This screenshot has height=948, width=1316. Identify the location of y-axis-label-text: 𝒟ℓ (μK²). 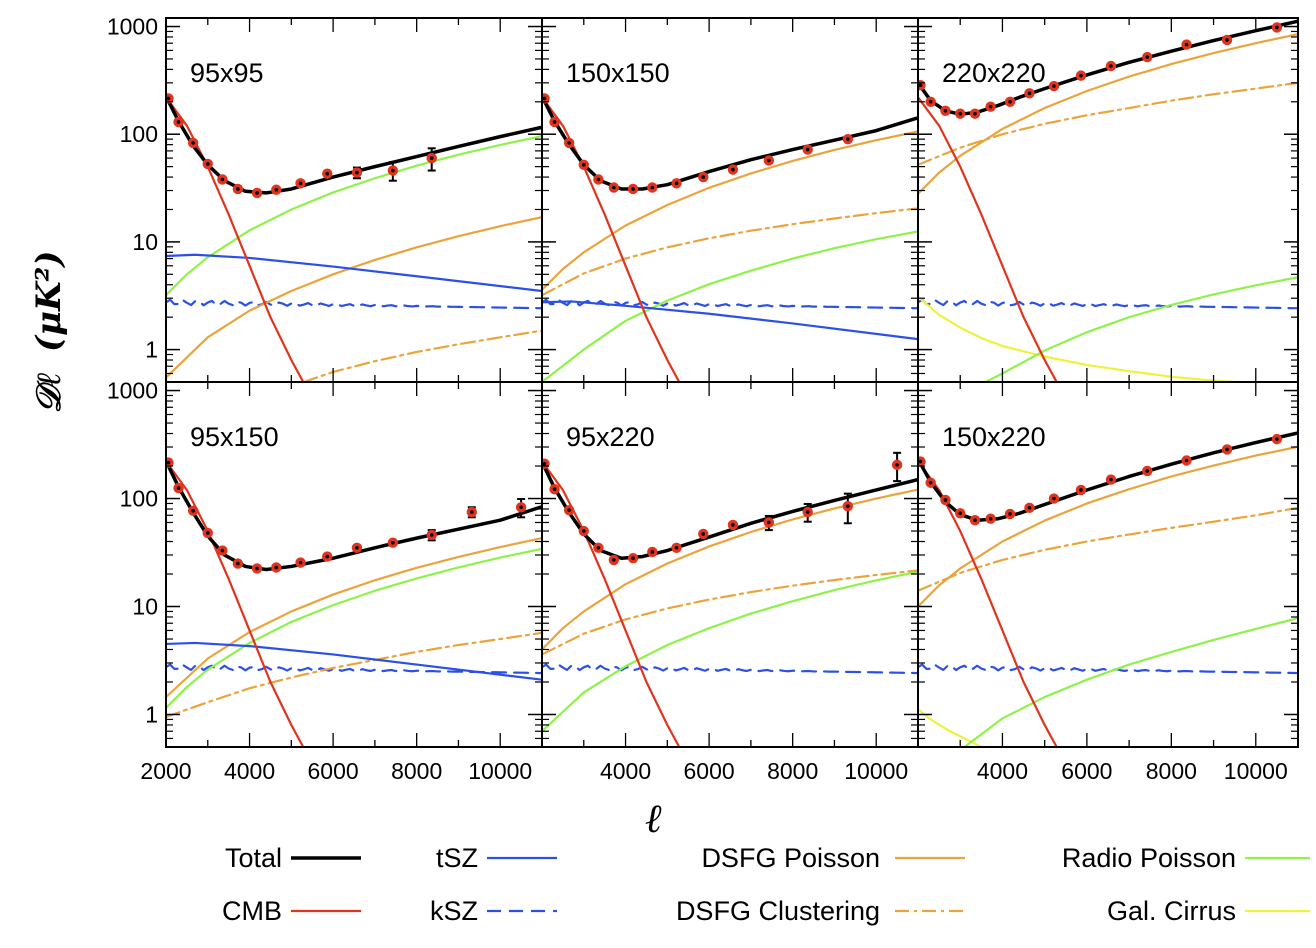
(49, 331).